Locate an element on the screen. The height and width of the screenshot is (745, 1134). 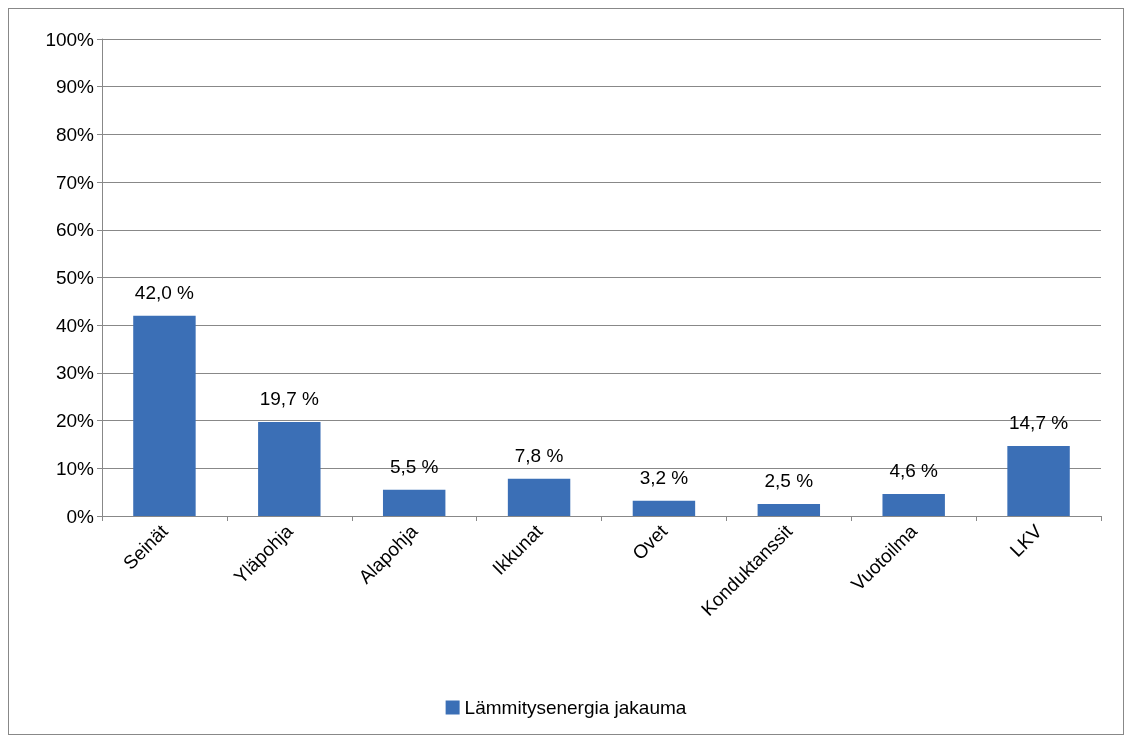
y-tick-label: 80% is located at coordinates (75, 134).